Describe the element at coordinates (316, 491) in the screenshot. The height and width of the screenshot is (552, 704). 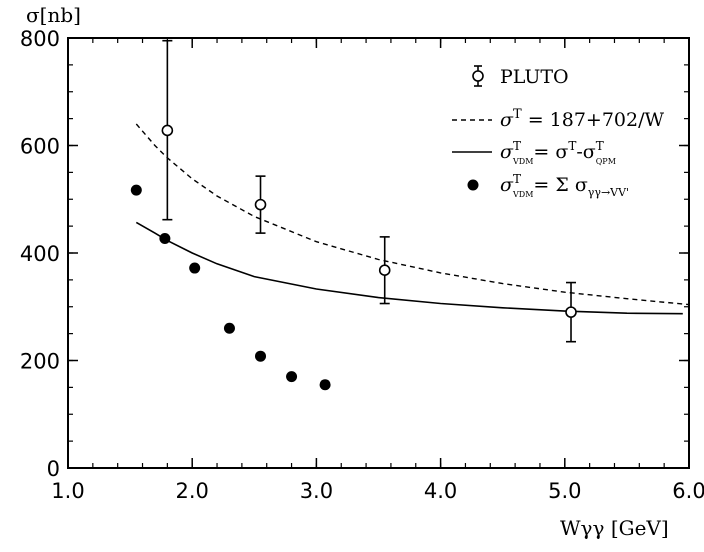
I see `x-tick-label: 3.0` at that location.